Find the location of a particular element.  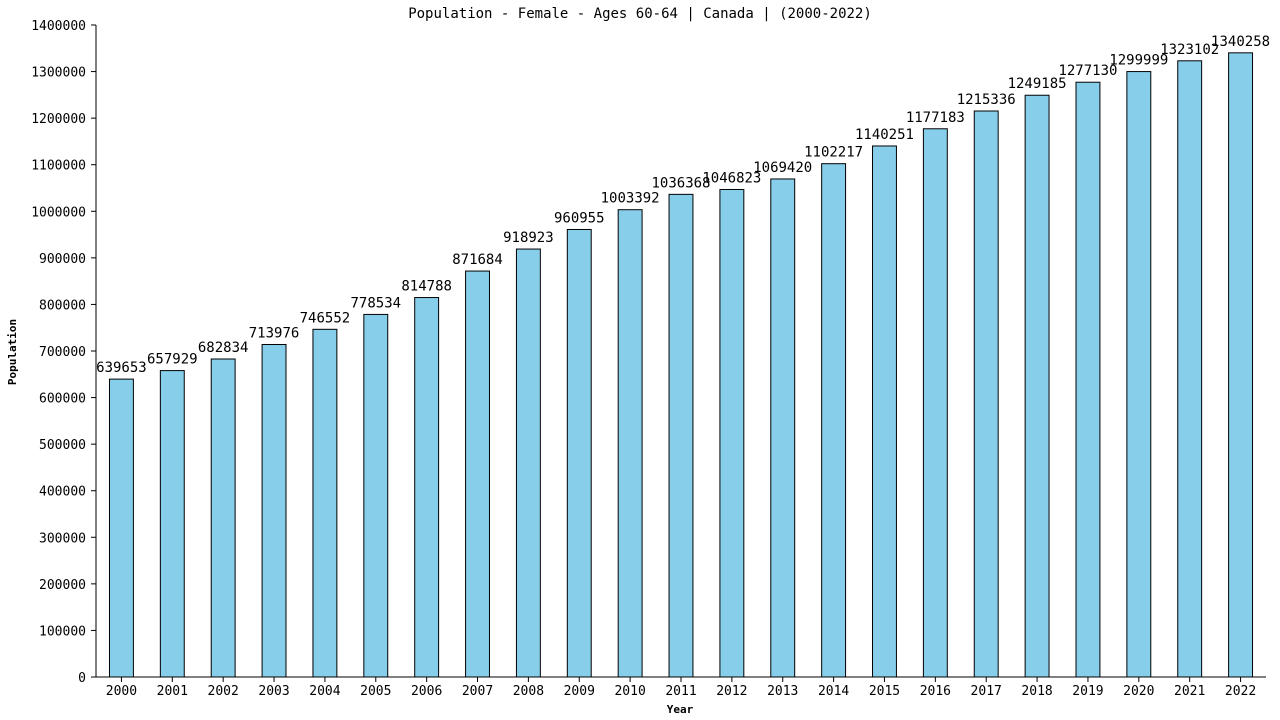

x-tick-label: 2000 is located at coordinates (121, 691).